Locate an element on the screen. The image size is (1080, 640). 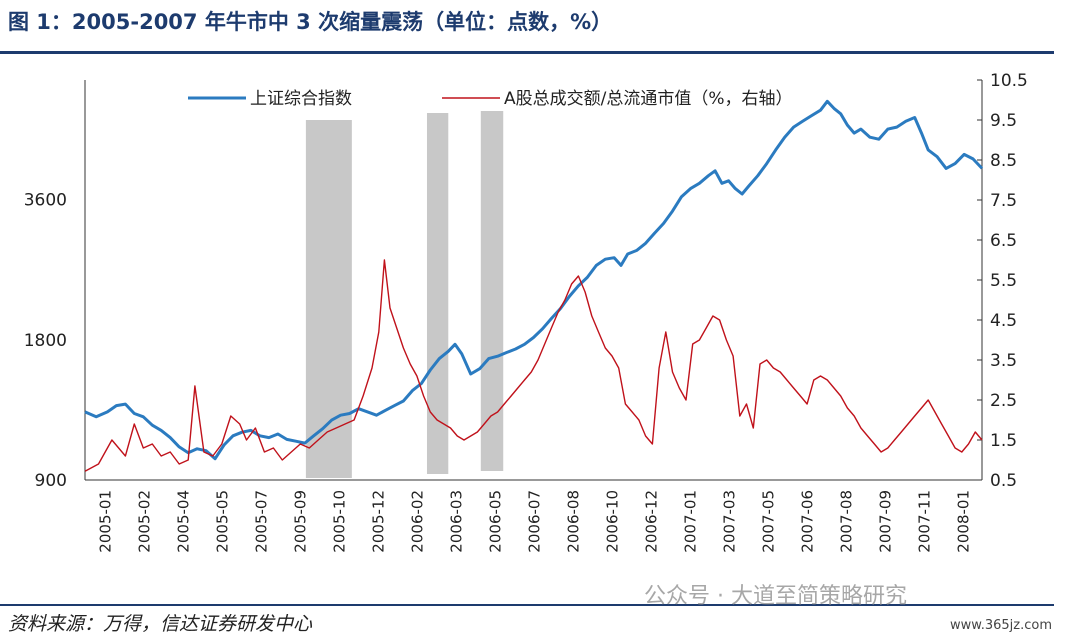
x-tick-label: 2007-11 is located at coordinates (925, 521).